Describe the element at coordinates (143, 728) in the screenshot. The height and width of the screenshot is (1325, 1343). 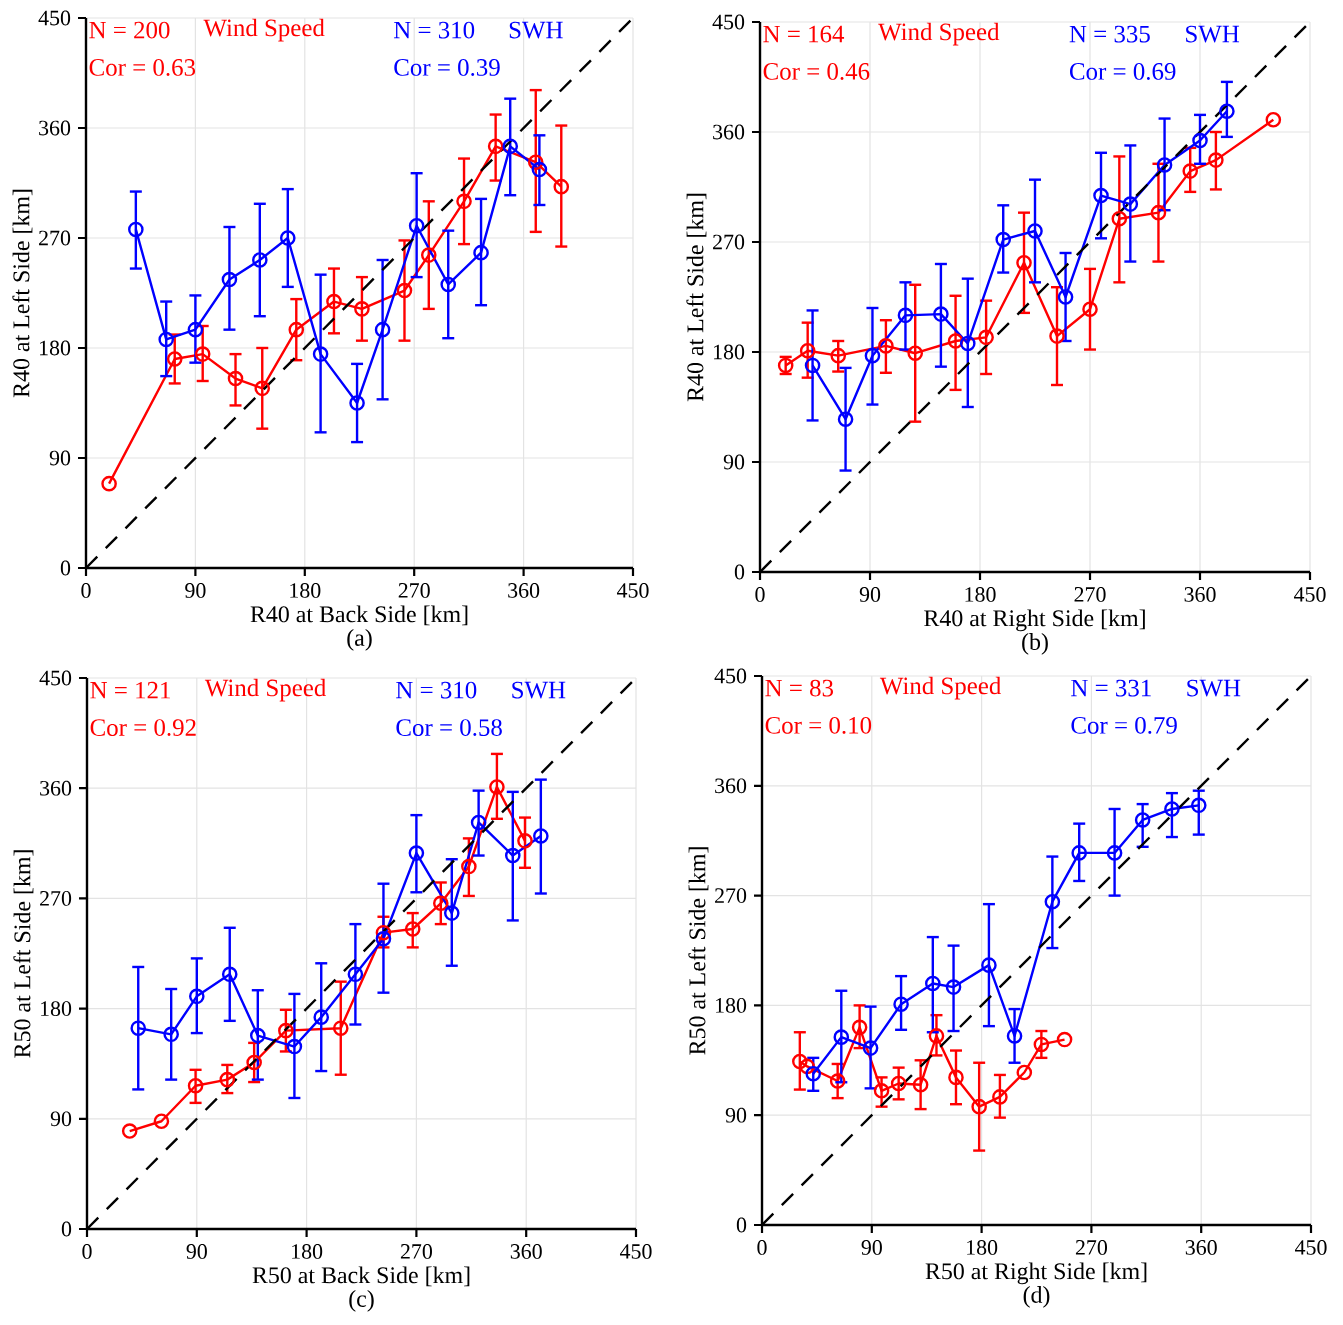
I see `annotation: Cor = 0.92` at that location.